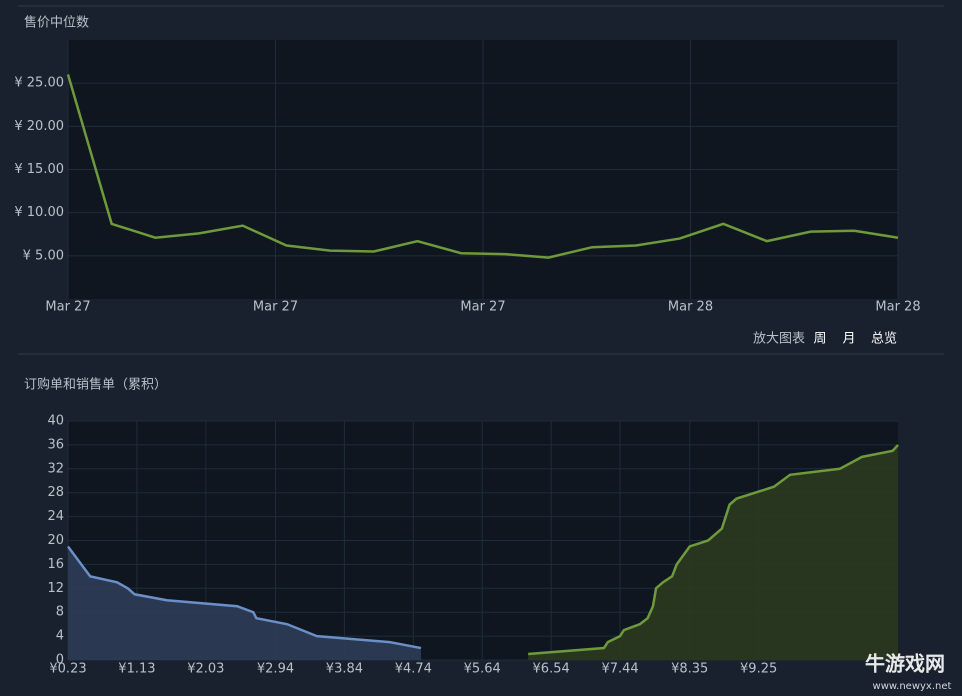  I want to click on y-tick-label: ¥ 10.00, so click(39, 212).